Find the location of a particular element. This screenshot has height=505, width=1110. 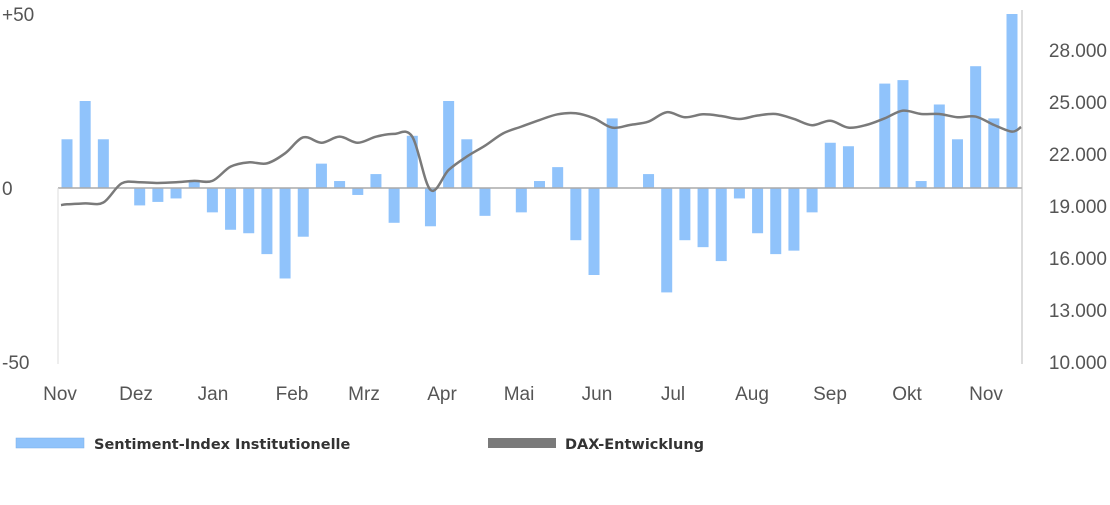

right-tick-label: 22.000 is located at coordinates (1078, 155).